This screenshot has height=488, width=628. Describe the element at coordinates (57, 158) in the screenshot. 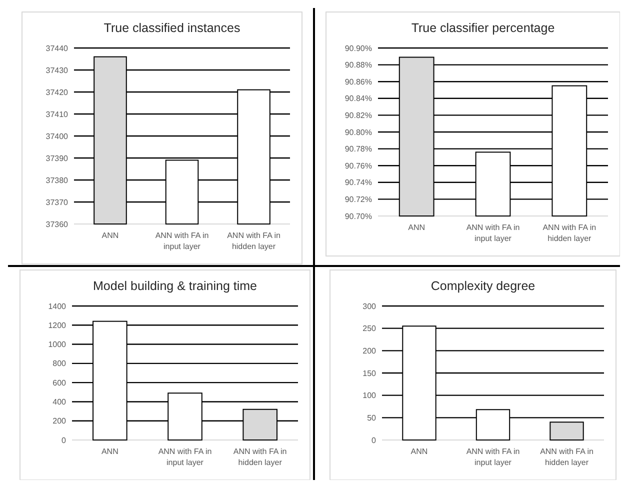

I see `y-tick-label: 37390` at that location.